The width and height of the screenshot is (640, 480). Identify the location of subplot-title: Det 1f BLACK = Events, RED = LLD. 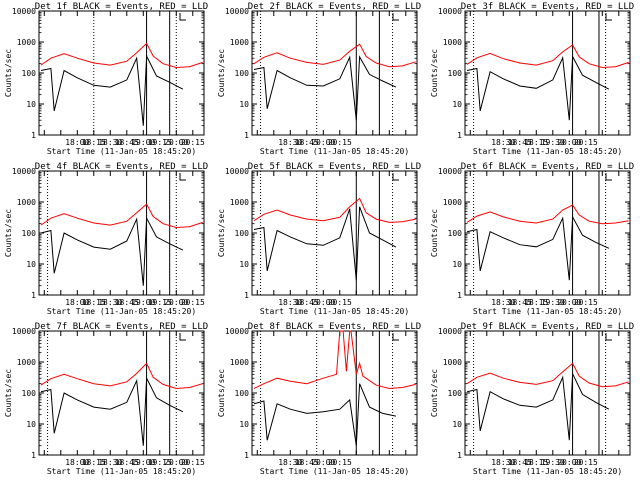
(121, 7).